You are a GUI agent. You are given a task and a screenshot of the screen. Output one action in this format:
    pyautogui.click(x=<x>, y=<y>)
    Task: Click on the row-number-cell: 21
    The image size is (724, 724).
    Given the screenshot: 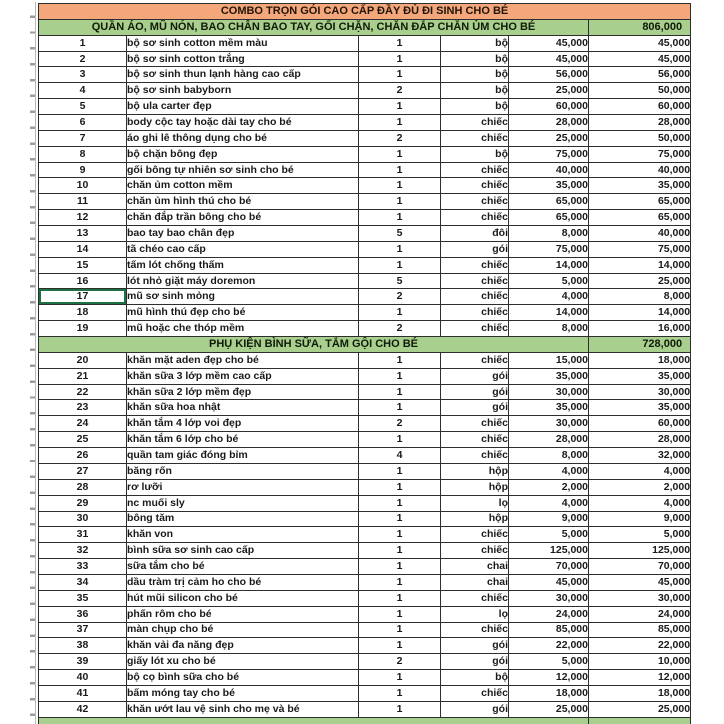 What is the action you would take?
    pyautogui.click(x=82, y=376)
    